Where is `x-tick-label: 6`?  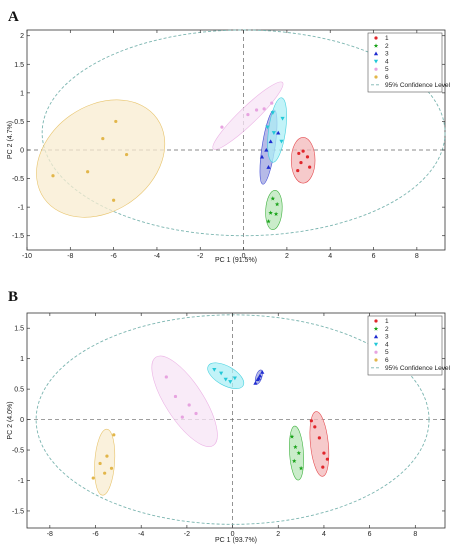
x-tick-label: 6 is located at coordinates (370, 534).